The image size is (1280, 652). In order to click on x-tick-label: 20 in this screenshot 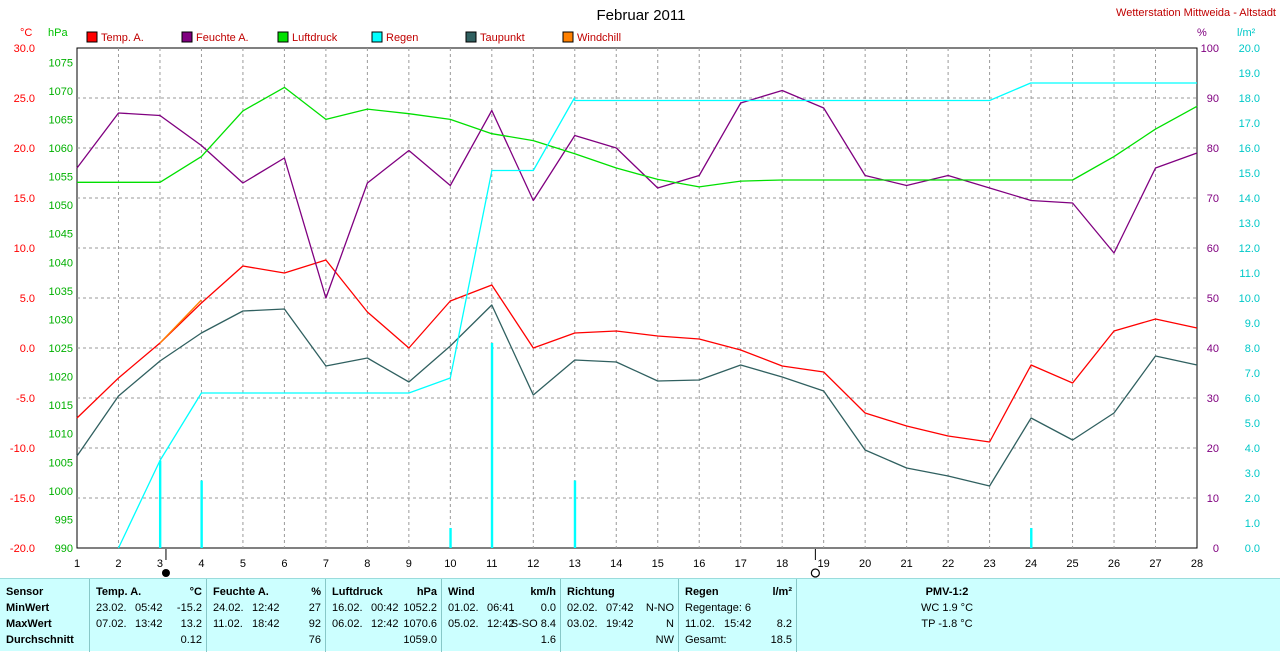, I will do `click(865, 564)`.